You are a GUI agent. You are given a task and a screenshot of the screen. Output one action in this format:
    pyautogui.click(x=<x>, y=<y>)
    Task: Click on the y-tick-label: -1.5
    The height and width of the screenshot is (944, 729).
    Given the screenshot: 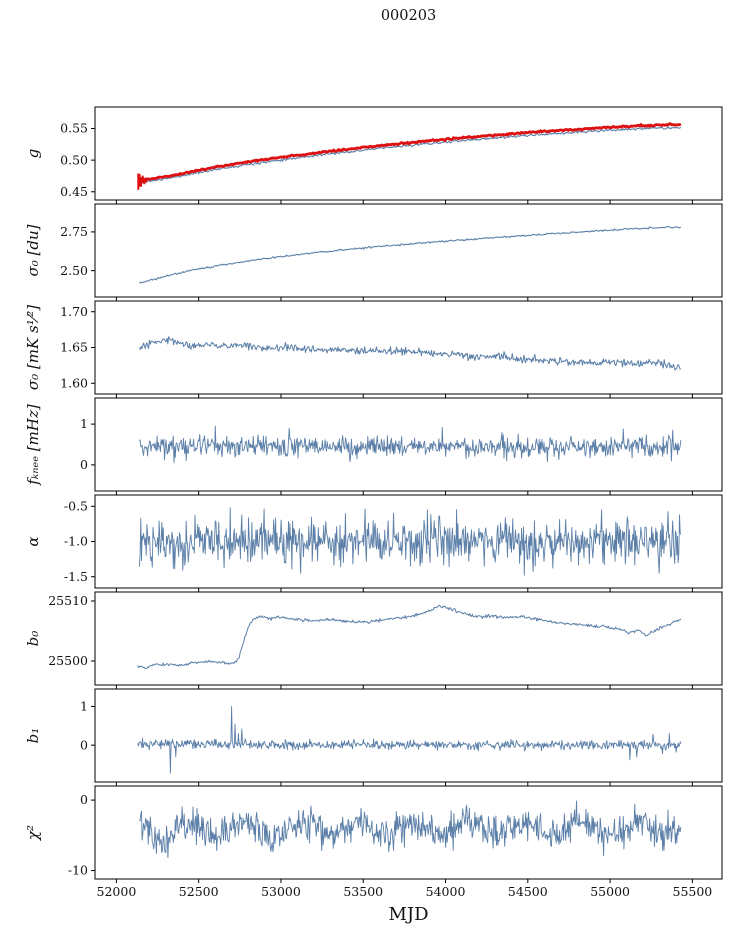 What is the action you would take?
    pyautogui.click(x=76, y=576)
    